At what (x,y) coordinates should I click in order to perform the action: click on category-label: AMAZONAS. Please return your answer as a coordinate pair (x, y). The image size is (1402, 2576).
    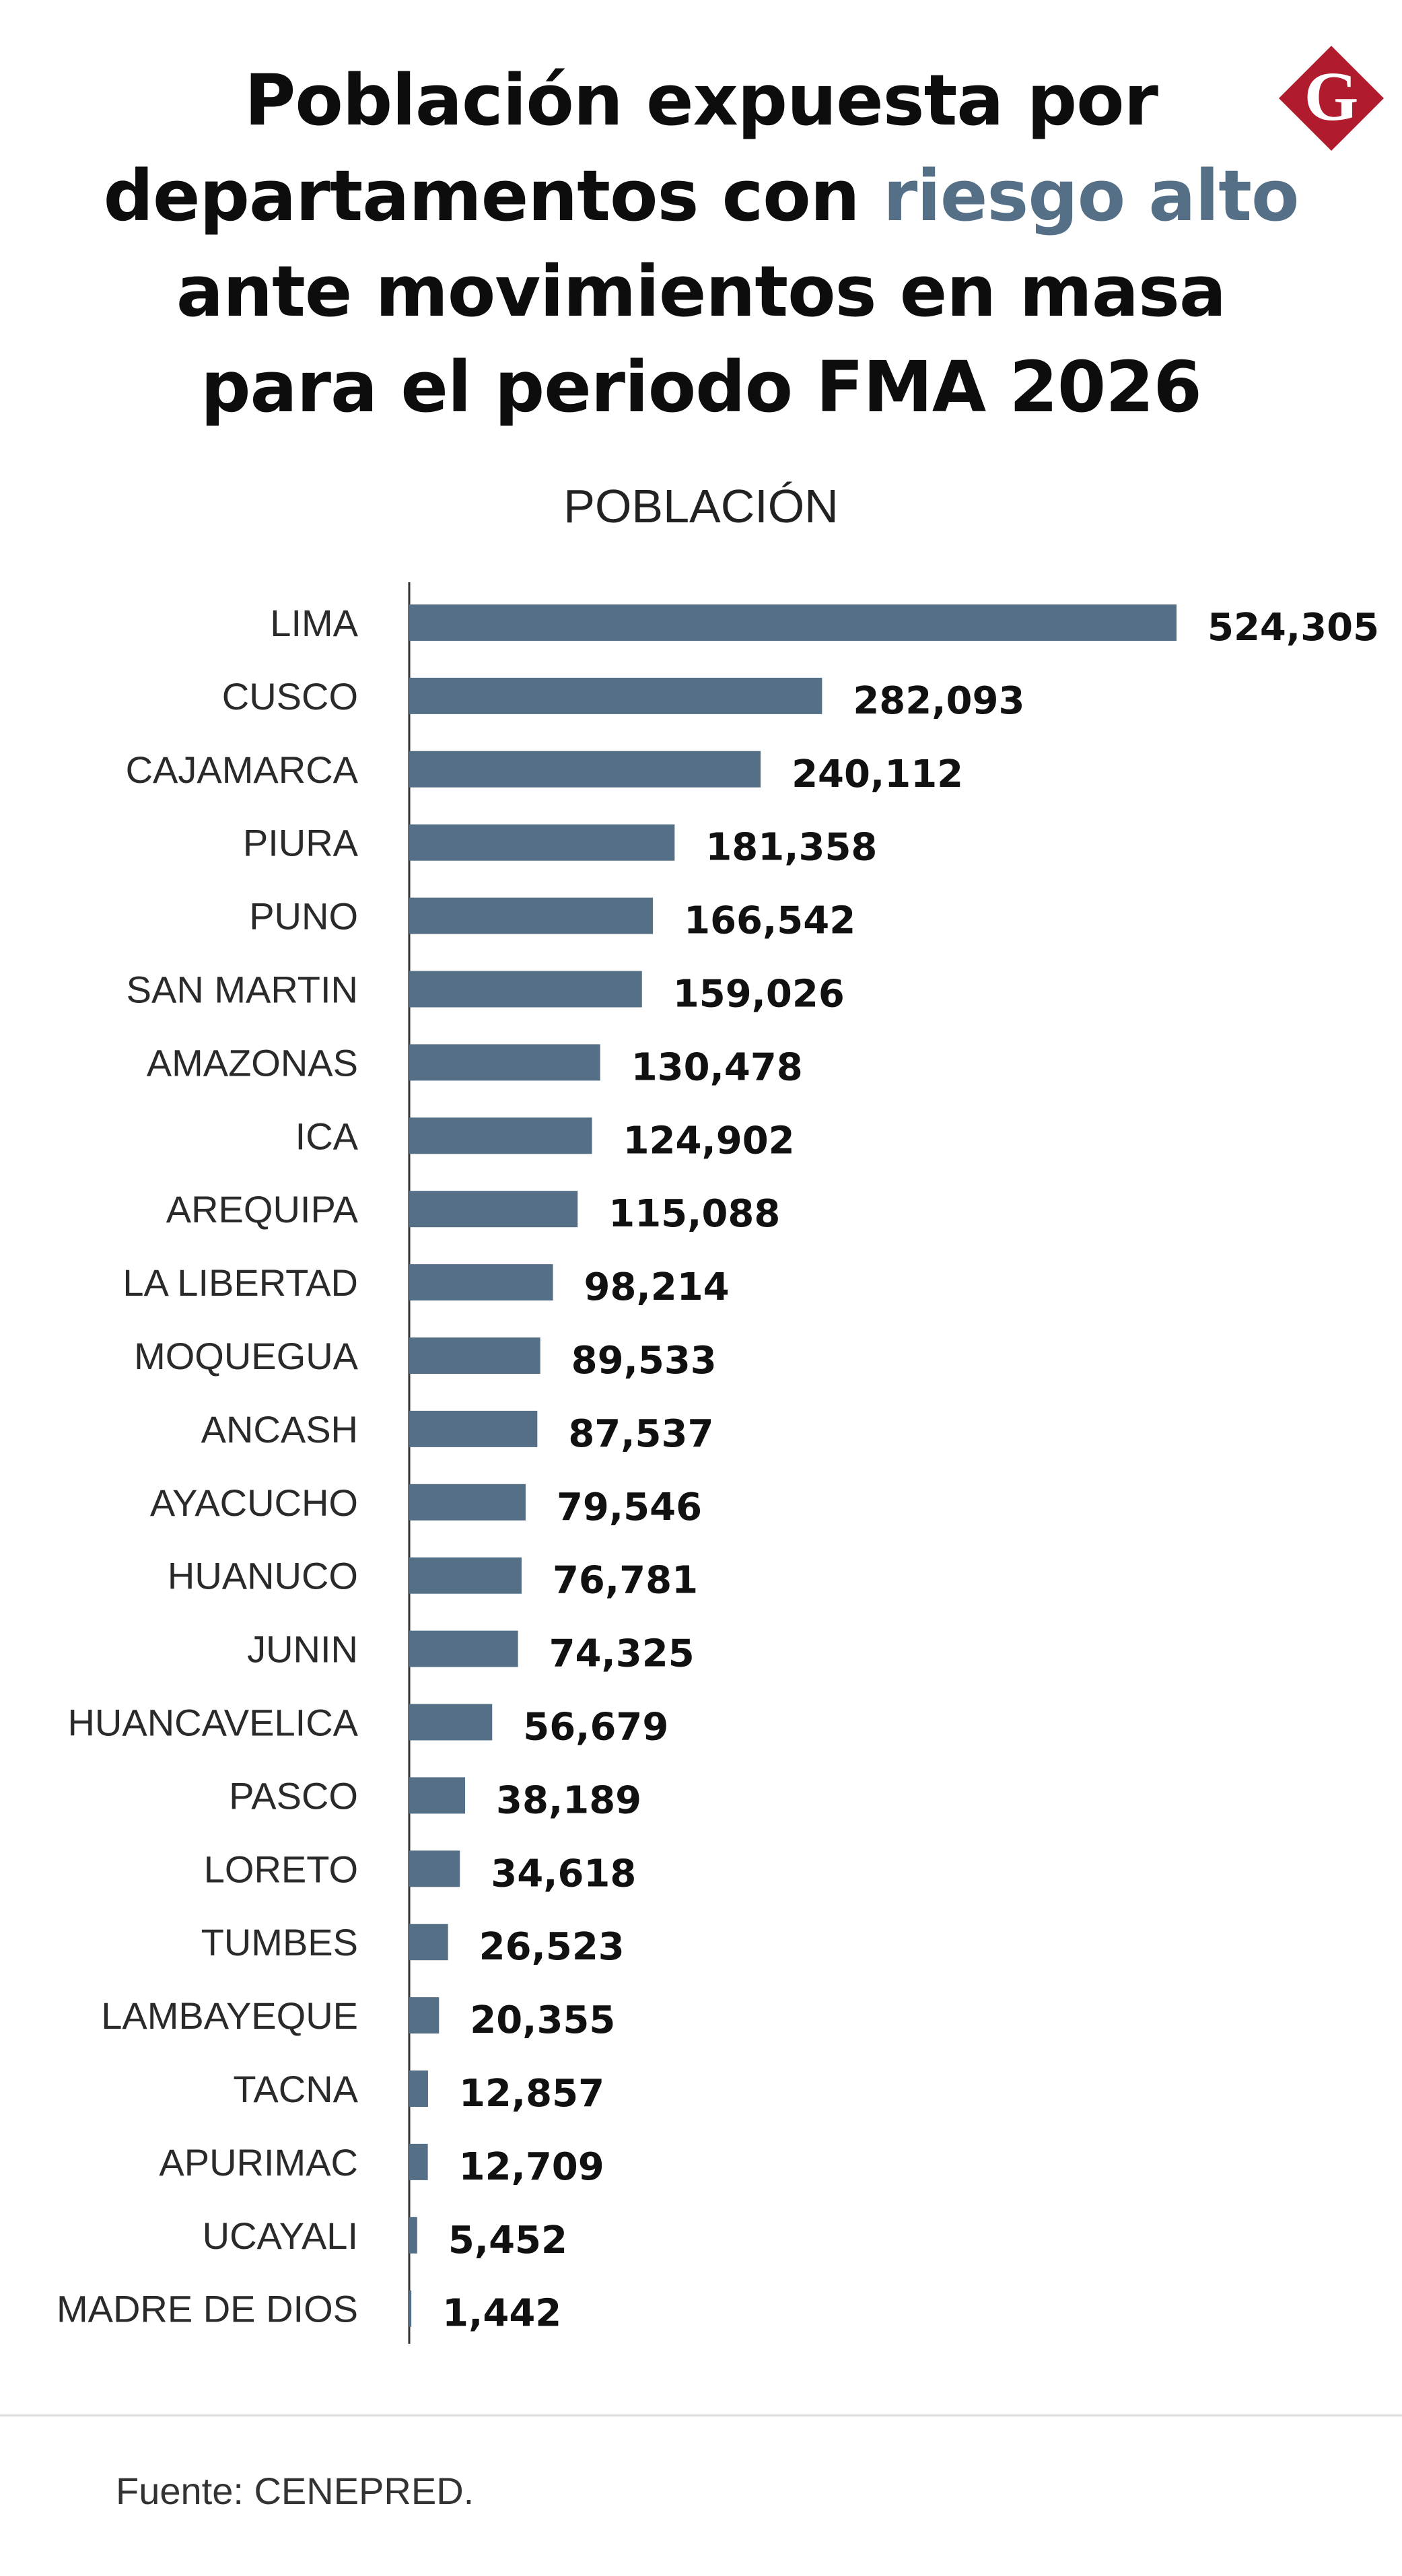
    Looking at the image, I should click on (252, 1062).